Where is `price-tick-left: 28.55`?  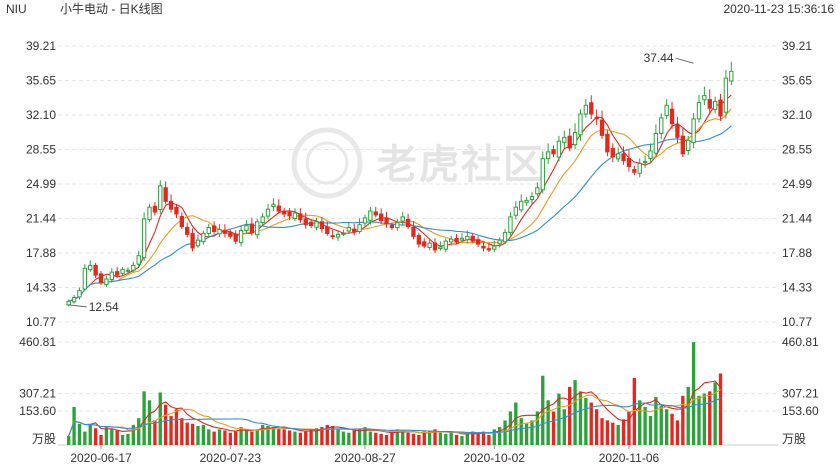
price-tick-left: 28.55 is located at coordinates (41, 150).